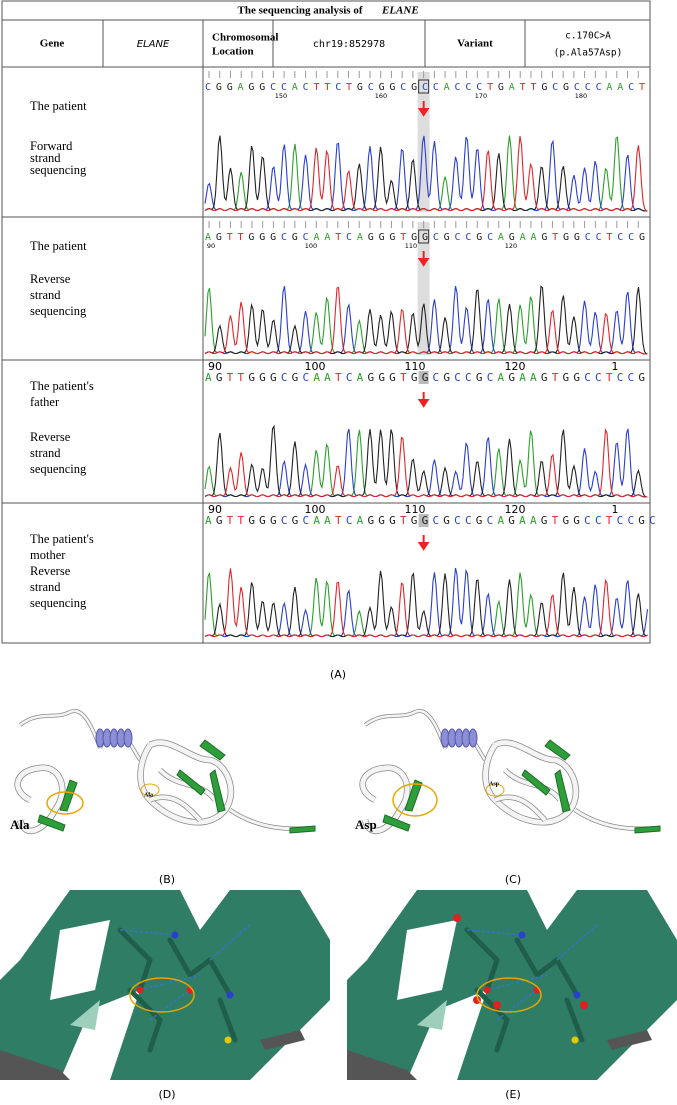 The height and width of the screenshot is (1105, 677). Describe the element at coordinates (424, 86) in the screenshot. I see `variant-box` at that location.